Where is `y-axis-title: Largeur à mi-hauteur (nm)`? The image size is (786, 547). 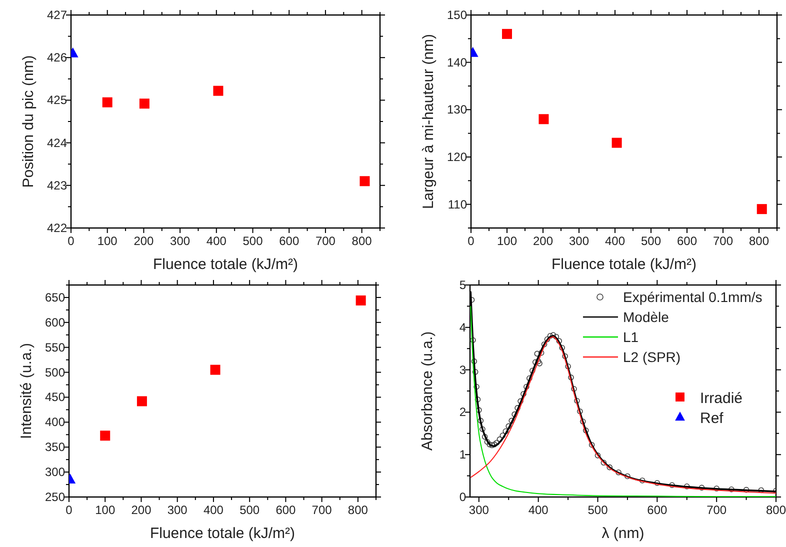
y-axis-title: Largeur à mi-hauteur (nm) is located at coordinates (428, 122).